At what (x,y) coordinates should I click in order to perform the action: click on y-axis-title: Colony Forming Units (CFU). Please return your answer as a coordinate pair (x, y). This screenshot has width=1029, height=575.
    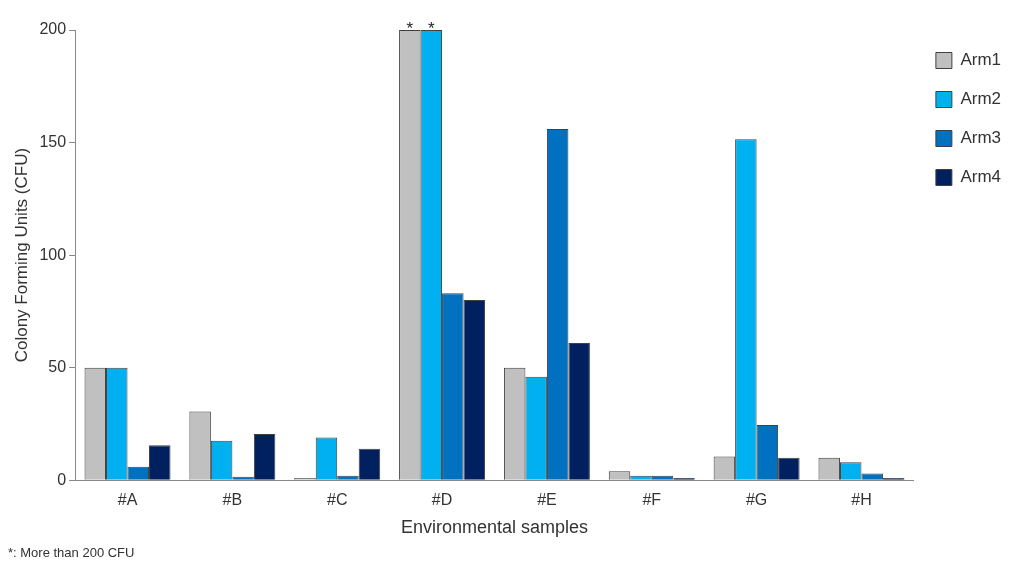
    Looking at the image, I should click on (21, 255).